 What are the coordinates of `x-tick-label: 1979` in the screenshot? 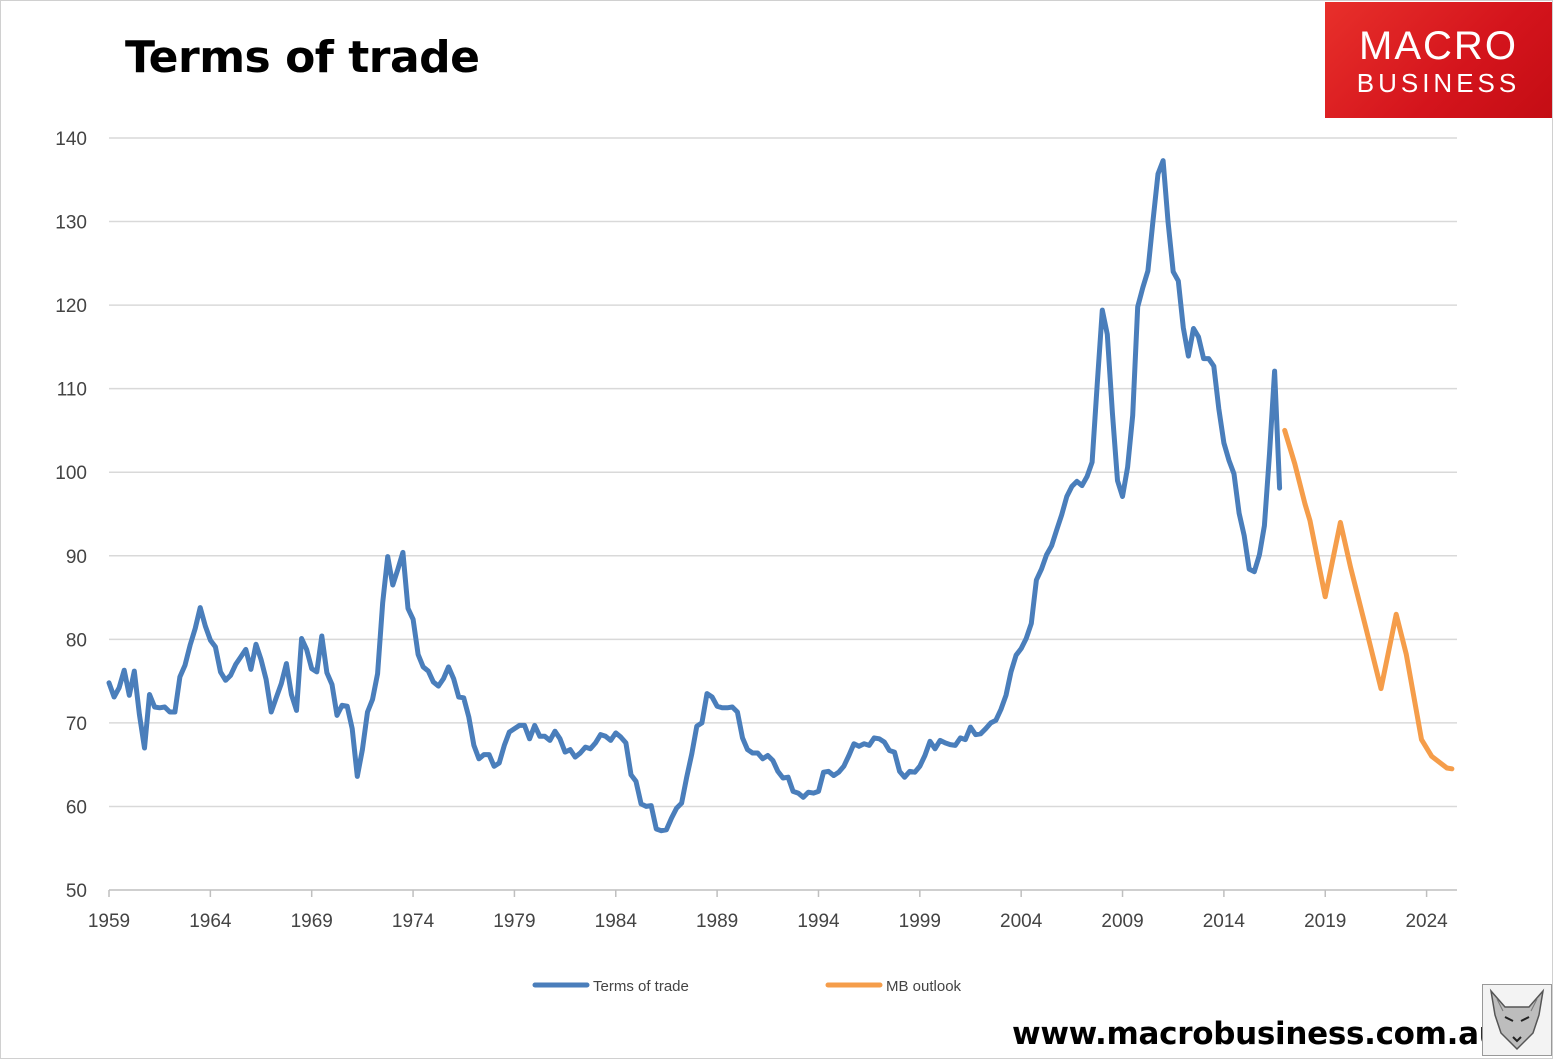 It's located at (514, 921).